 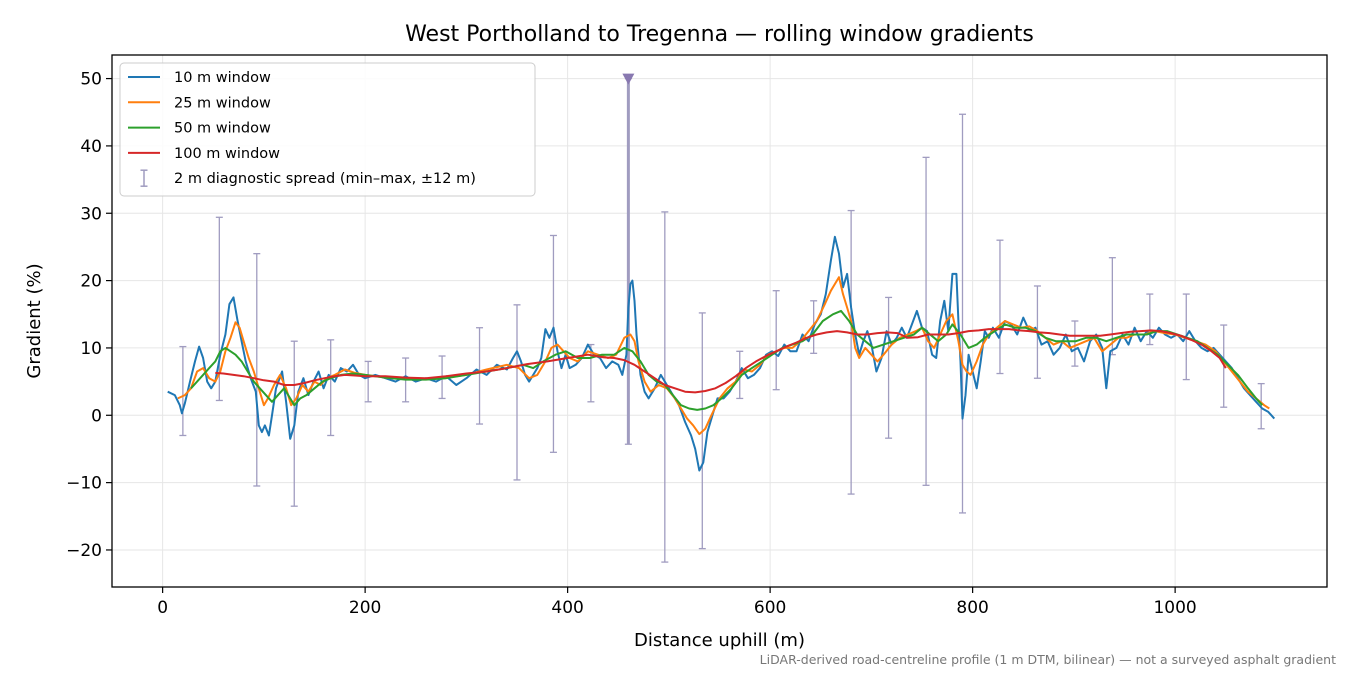 What do you see at coordinates (34, 320) in the screenshot?
I see `y-axis-title: Gradient (%)` at bounding box center [34, 320].